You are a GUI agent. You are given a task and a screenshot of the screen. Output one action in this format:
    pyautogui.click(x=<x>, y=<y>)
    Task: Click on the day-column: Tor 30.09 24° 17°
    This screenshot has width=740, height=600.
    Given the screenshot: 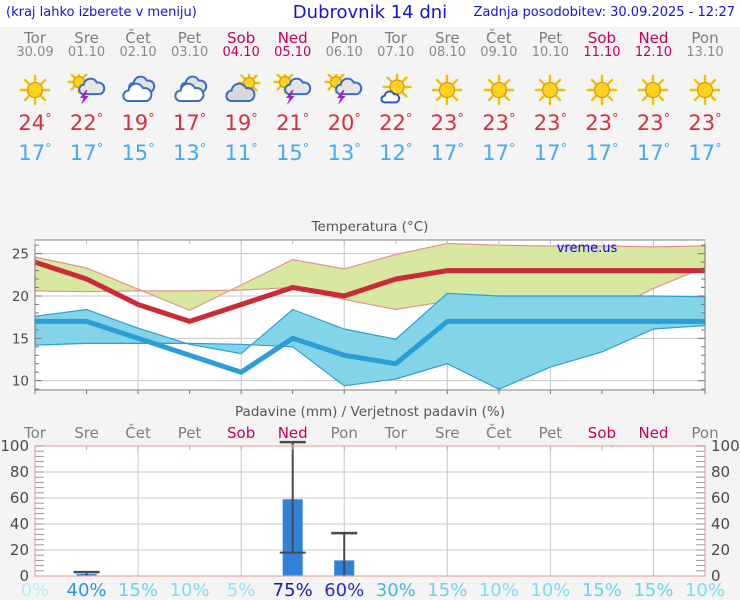 What is the action you would take?
    pyautogui.click(x=35, y=99)
    